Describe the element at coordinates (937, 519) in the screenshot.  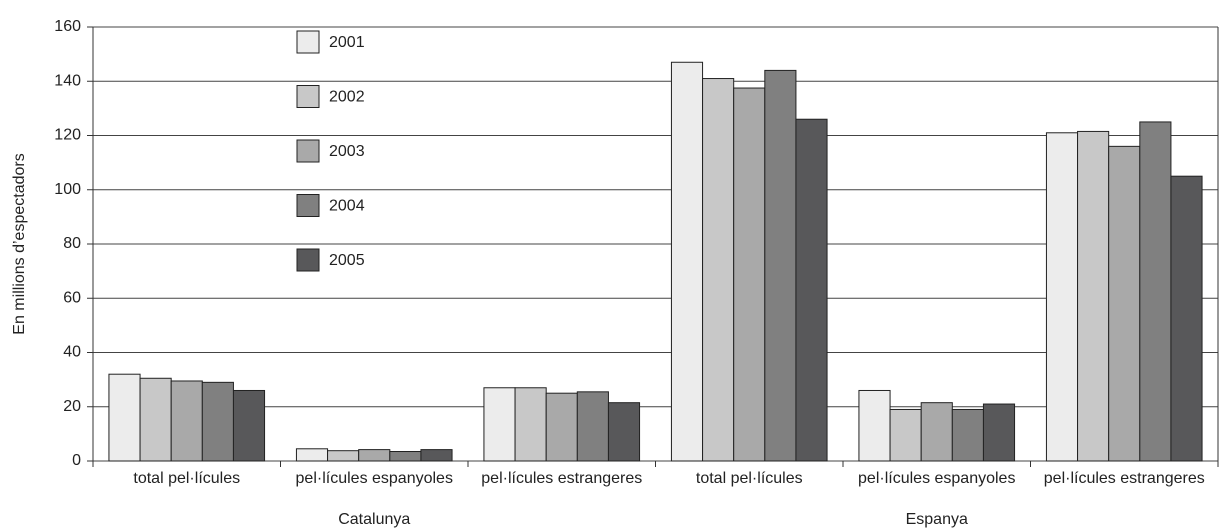
I see `group-label: Espanya` at that location.